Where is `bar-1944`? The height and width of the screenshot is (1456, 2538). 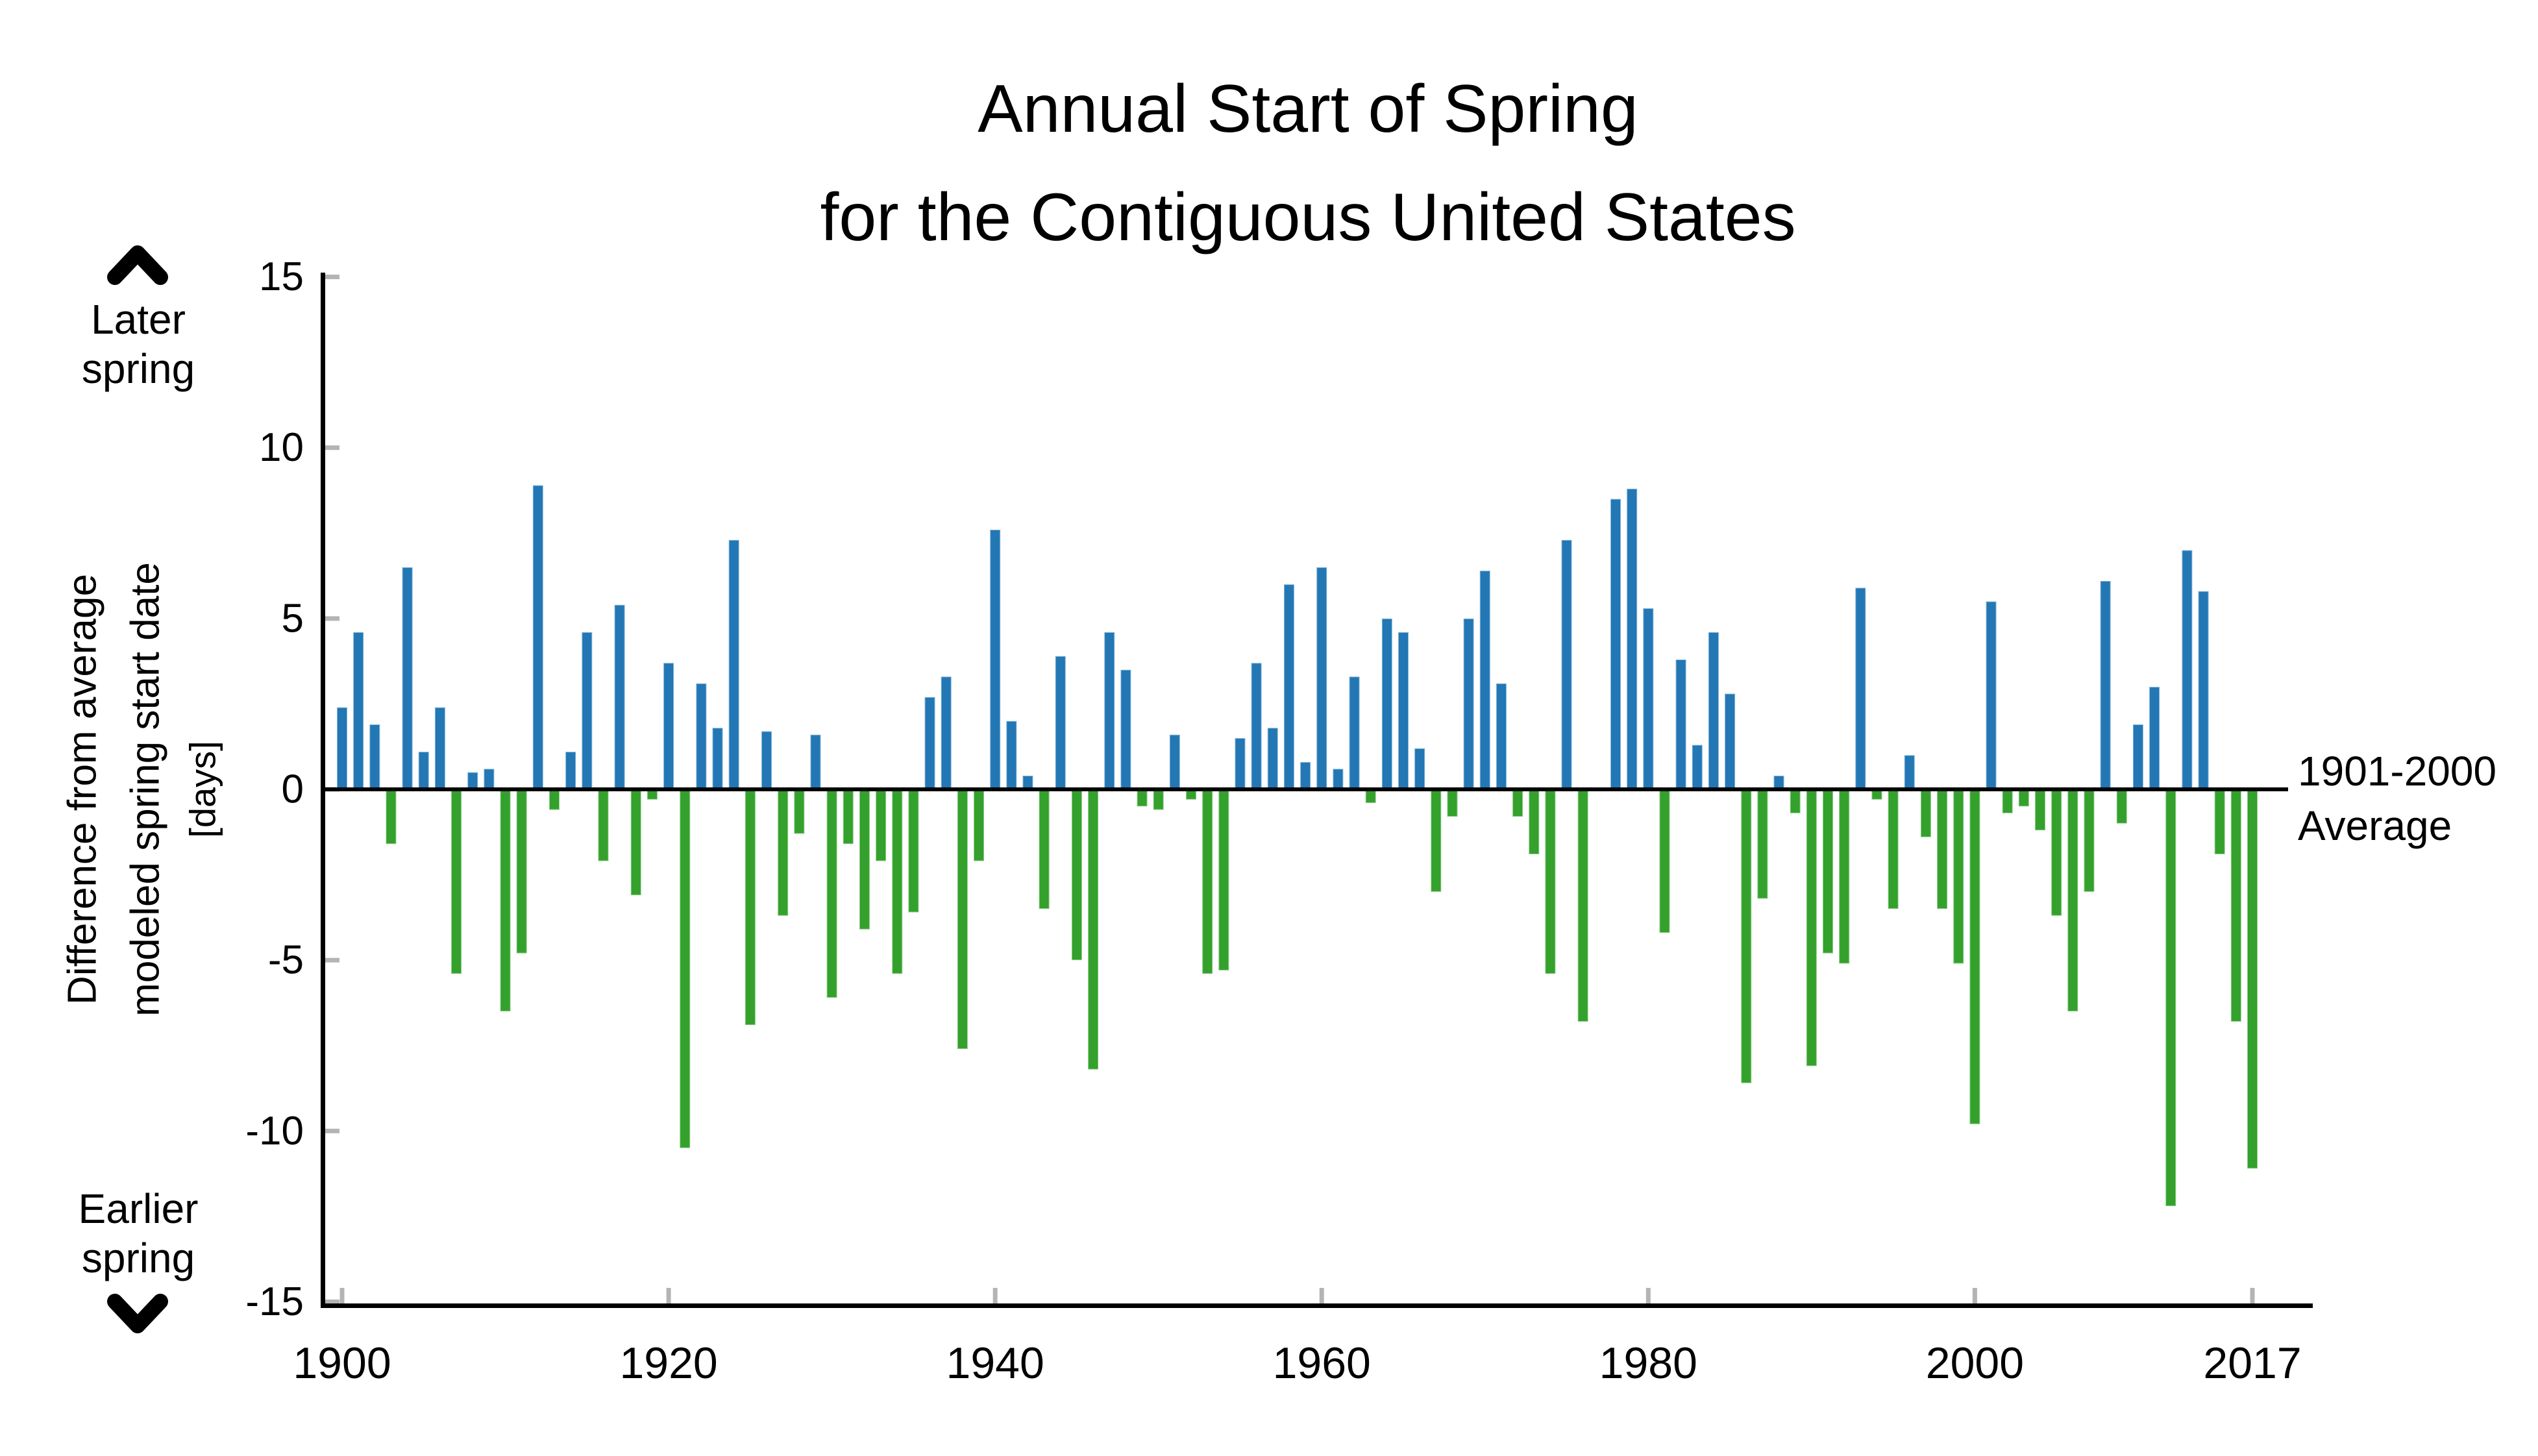 bar-1944 is located at coordinates (1060, 722).